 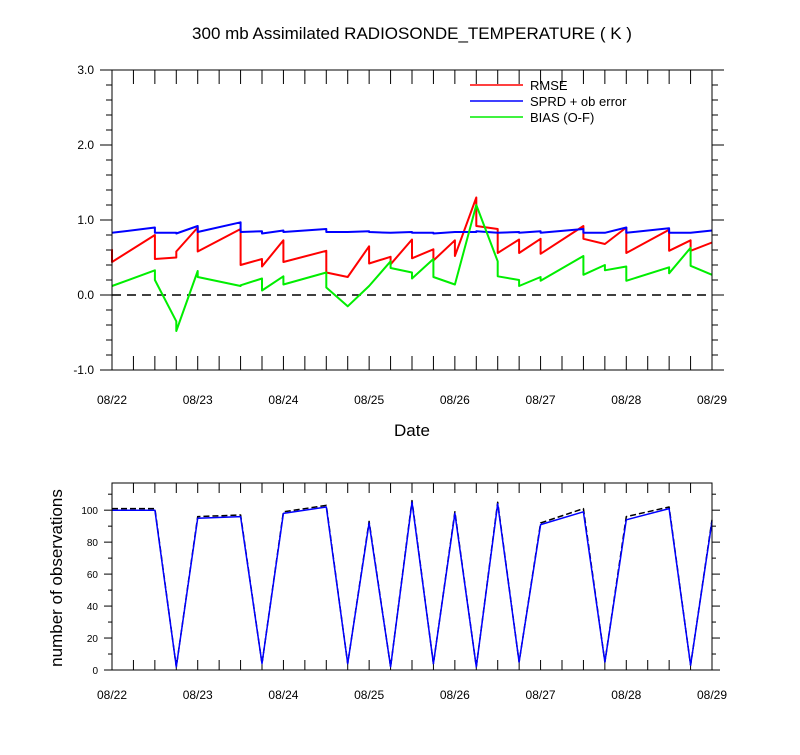 I want to click on legend-label-rmse: RMSE, so click(x=549, y=85).